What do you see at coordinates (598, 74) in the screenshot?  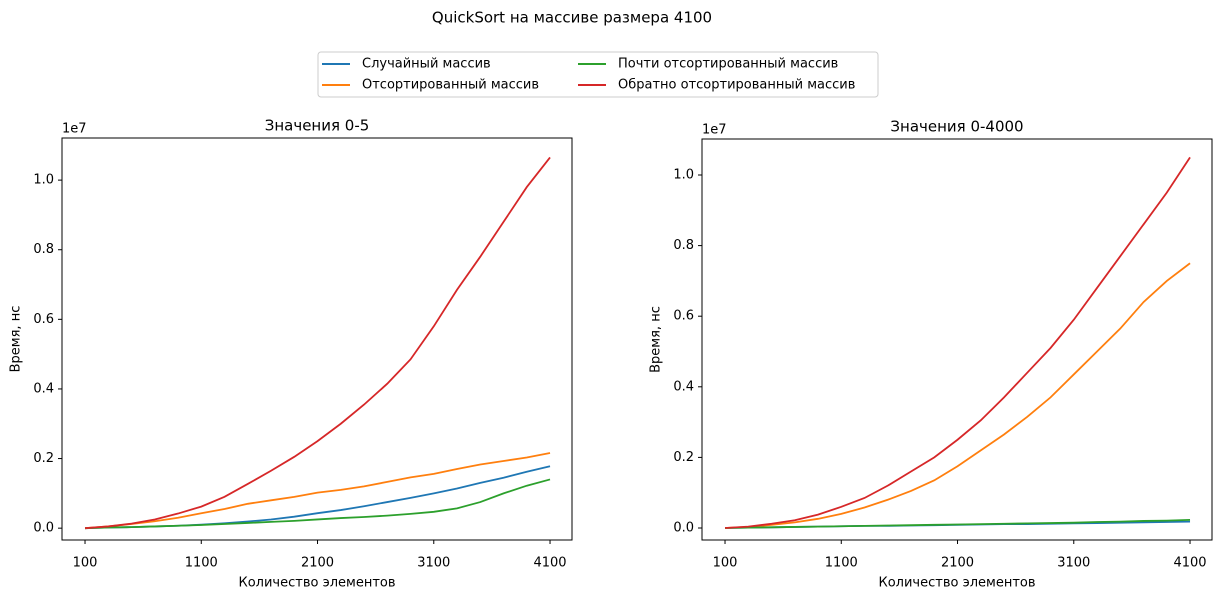 I see `legend-frame` at bounding box center [598, 74].